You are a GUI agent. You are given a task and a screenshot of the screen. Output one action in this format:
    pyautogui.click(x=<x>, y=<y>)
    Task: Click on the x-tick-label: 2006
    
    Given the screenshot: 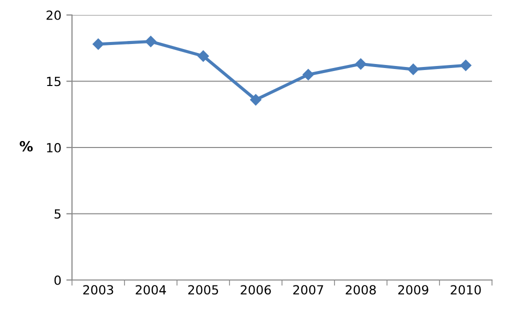 What is the action you would take?
    pyautogui.click(x=255, y=290)
    